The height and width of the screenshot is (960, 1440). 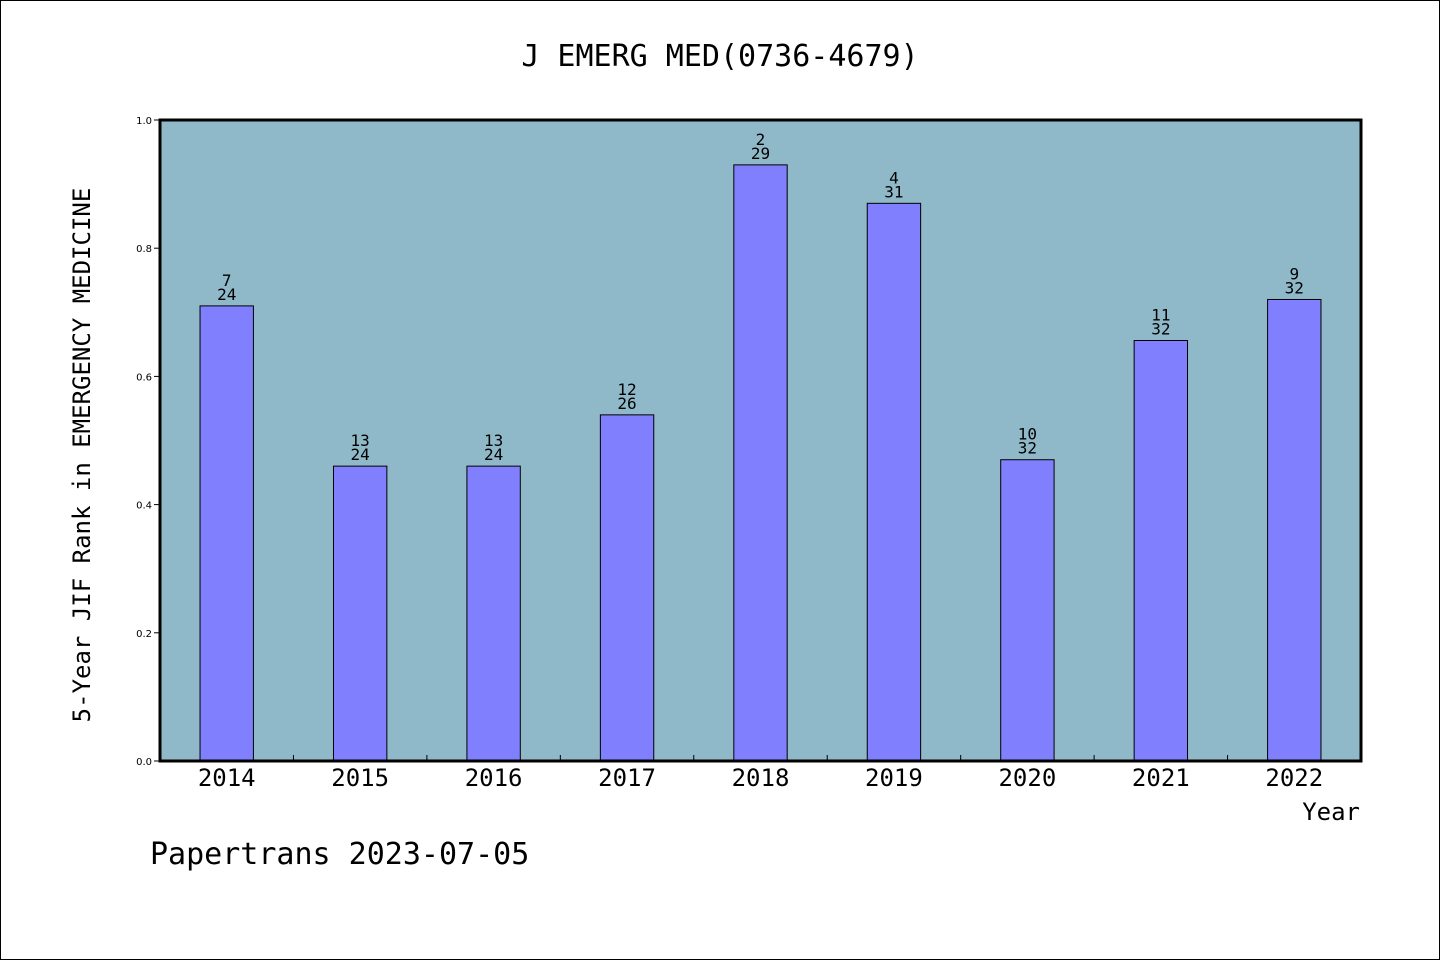 I want to click on watermark-text: Papertrans 2023-07-05, so click(x=339, y=854).